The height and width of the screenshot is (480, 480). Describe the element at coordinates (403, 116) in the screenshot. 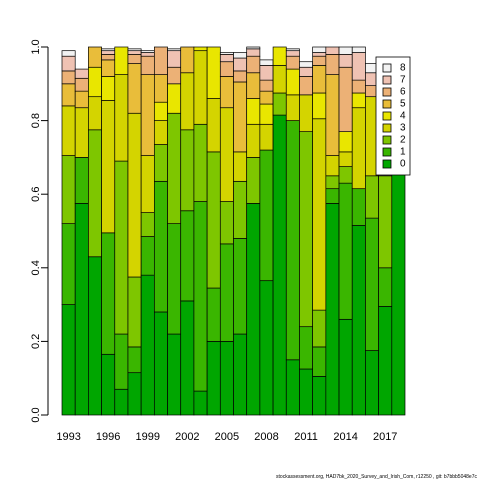

I see `legend-label-age-4: 4` at that location.